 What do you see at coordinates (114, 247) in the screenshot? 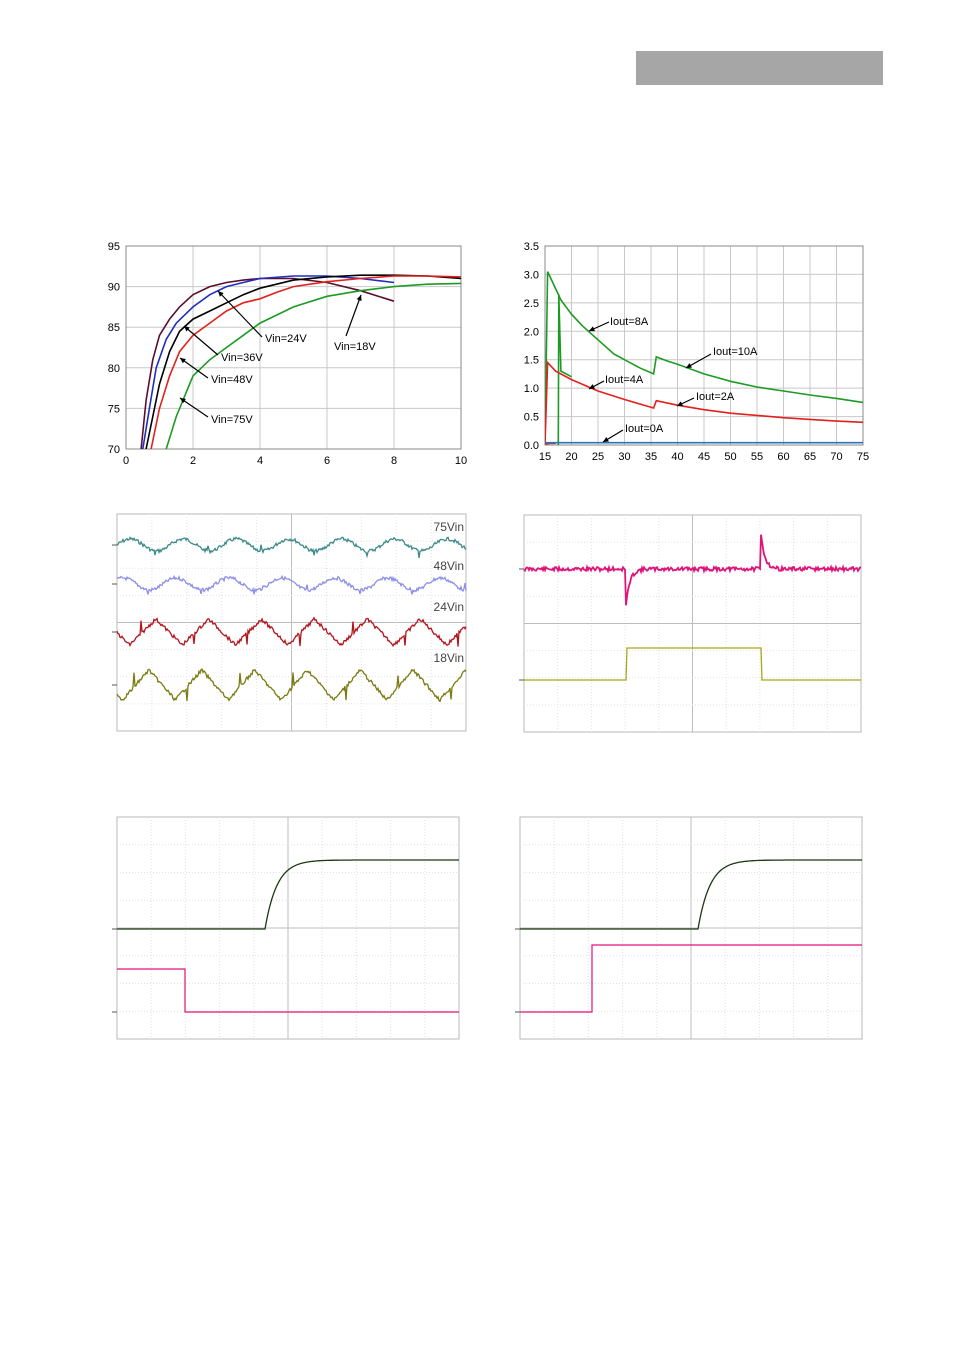
I see `y-tick-label: 95` at bounding box center [114, 247].